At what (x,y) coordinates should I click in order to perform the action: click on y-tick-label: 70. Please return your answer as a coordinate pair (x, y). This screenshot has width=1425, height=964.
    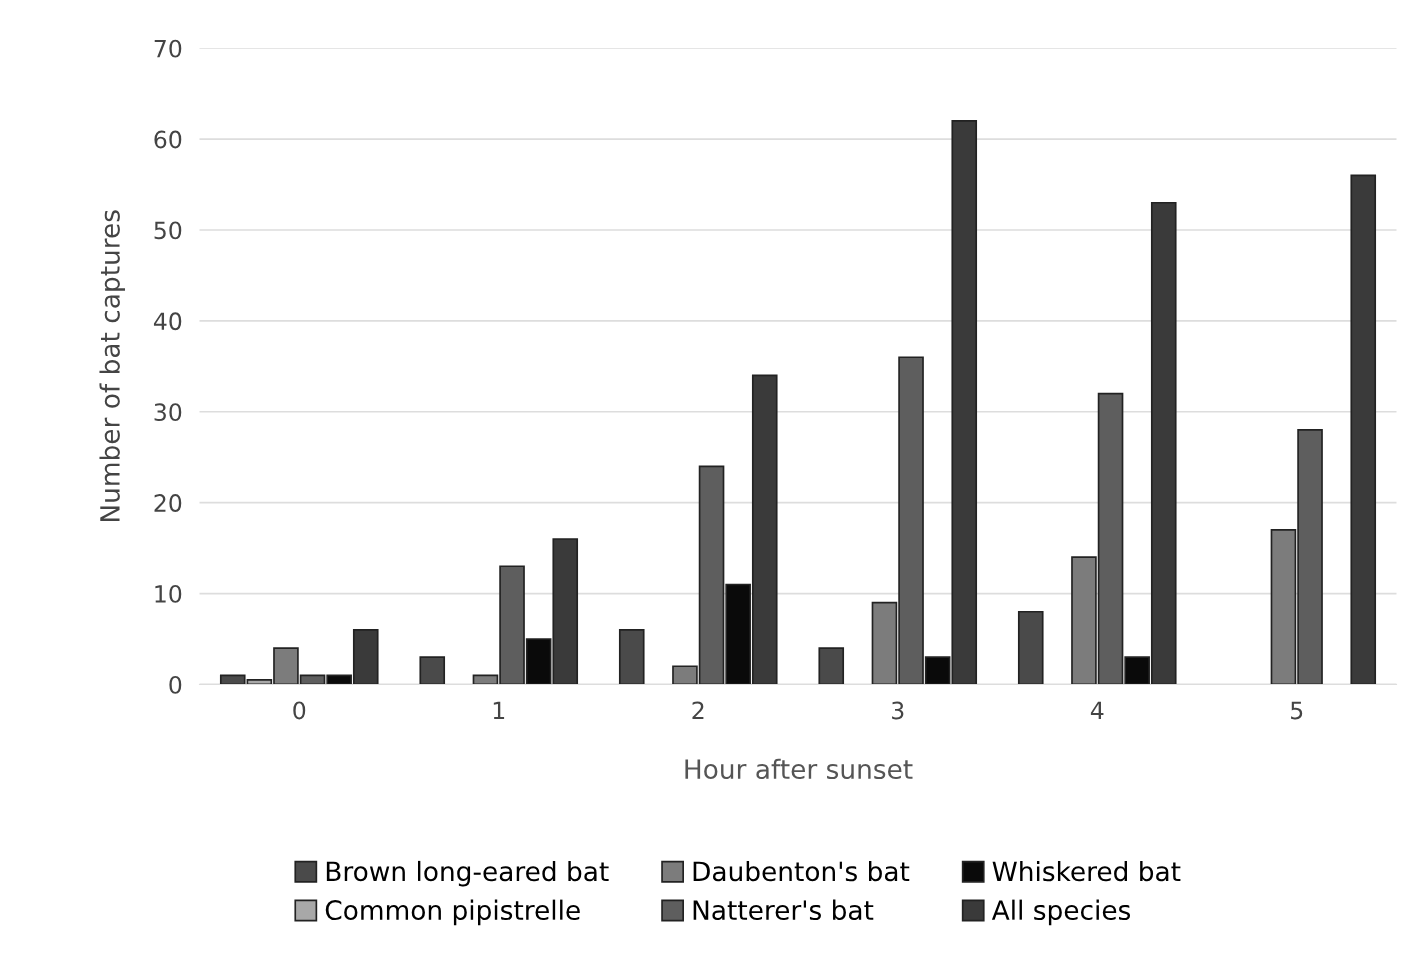
    Looking at the image, I should click on (168, 48).